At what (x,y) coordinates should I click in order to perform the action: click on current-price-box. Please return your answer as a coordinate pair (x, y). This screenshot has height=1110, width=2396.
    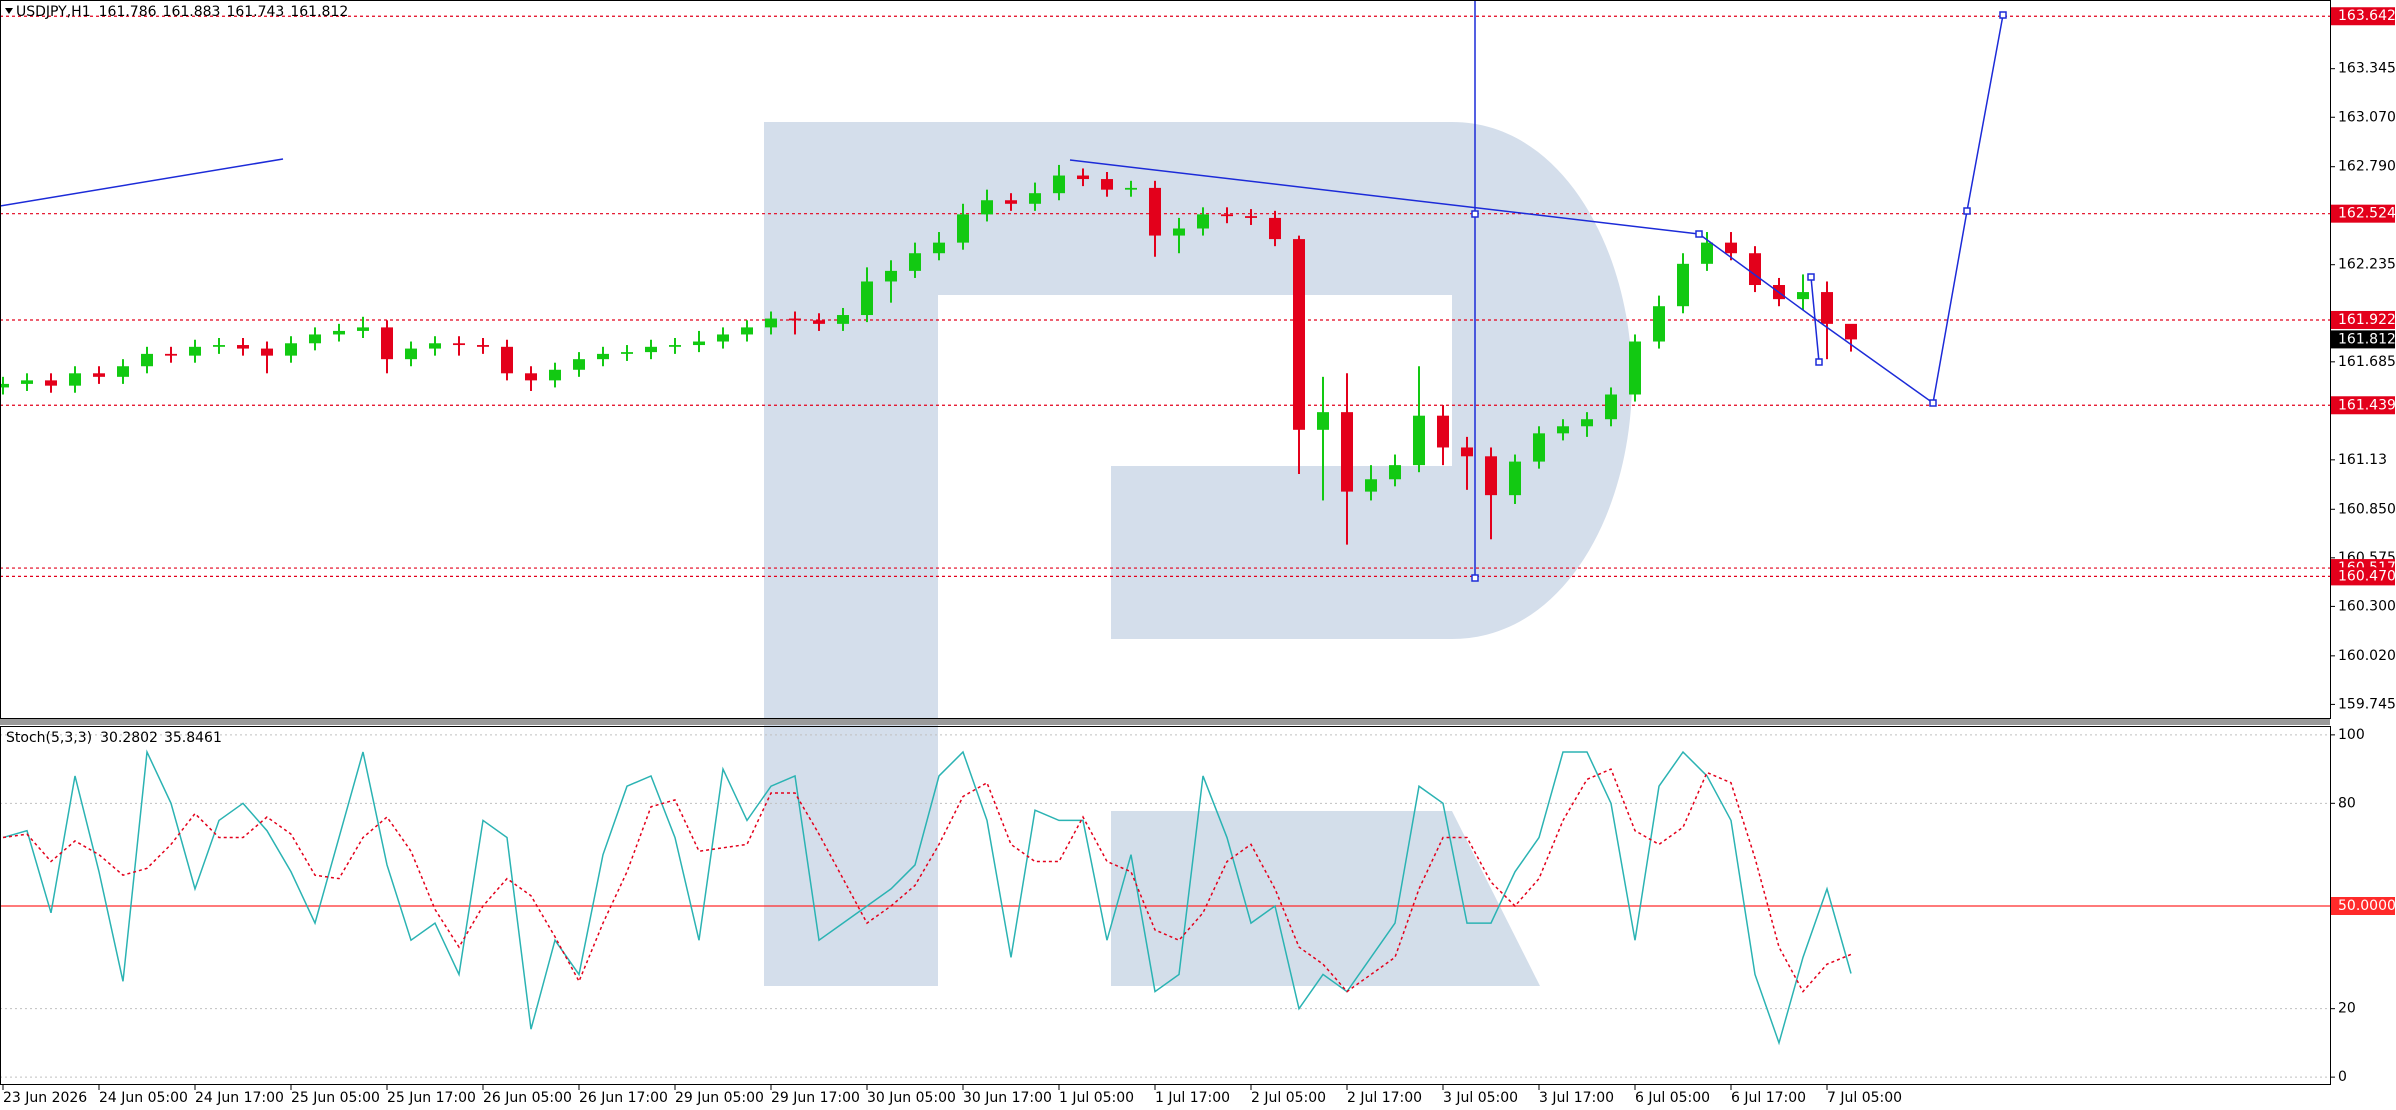
    Looking at the image, I should click on (2363, 339).